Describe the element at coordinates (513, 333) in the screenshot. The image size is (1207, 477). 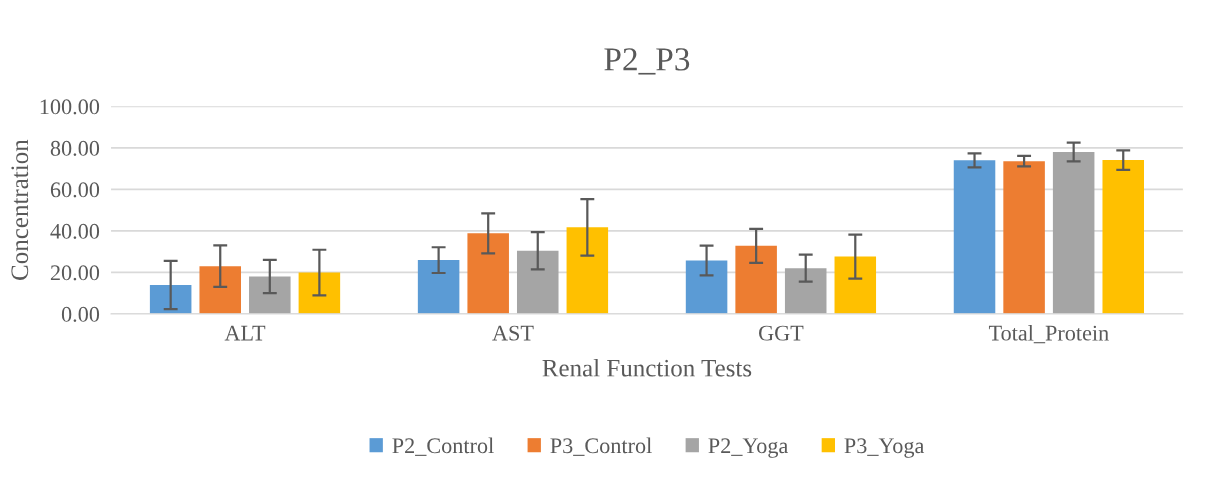
I see `x-tick-label: AST` at that location.